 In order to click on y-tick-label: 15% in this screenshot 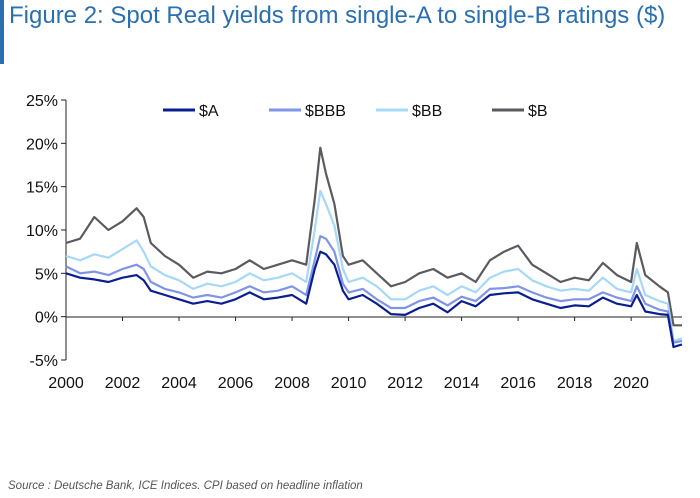, I will do `click(42, 188)`.